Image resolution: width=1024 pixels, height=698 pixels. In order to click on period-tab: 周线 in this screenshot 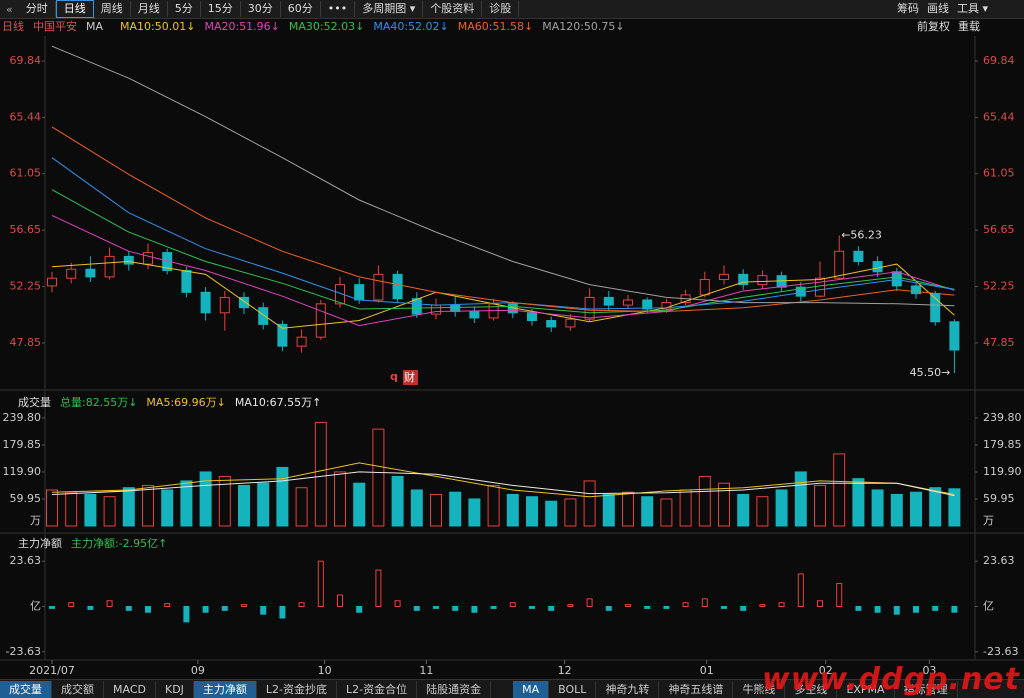, I will do `click(112, 9)`.